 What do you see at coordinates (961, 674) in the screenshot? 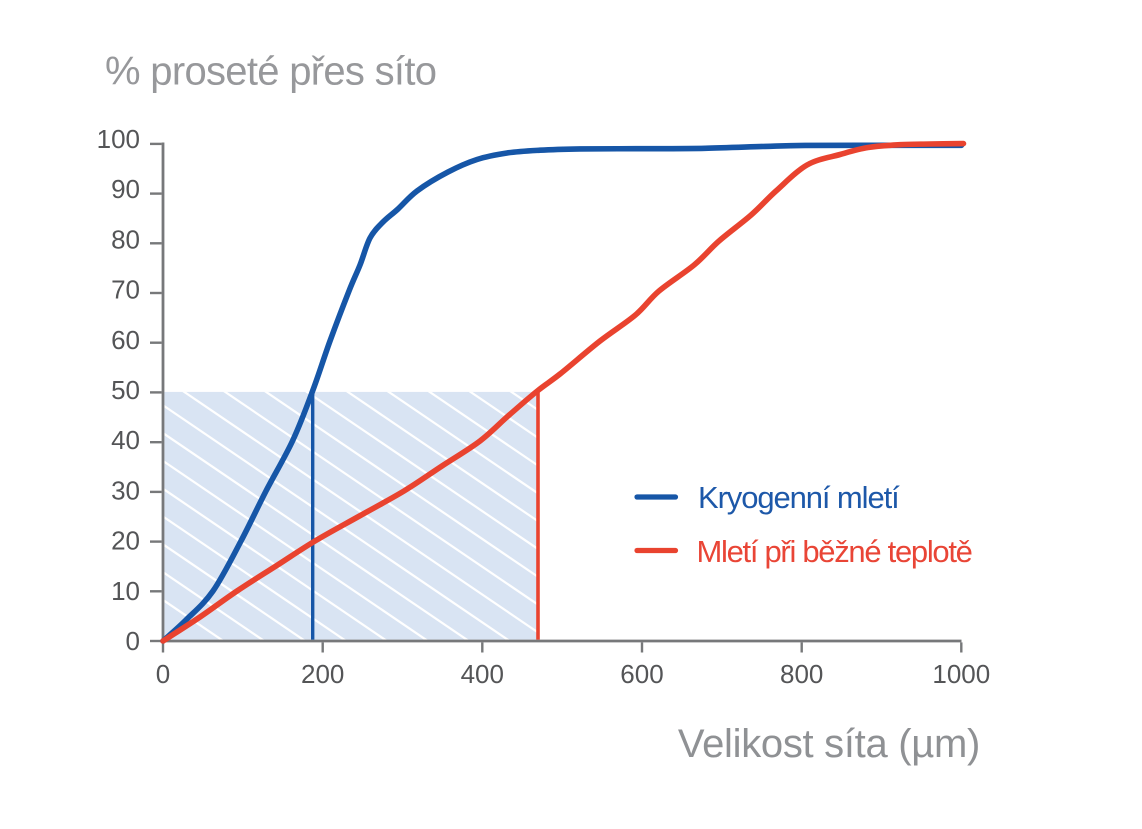
I see `svg-text: 1000` at bounding box center [961, 674].